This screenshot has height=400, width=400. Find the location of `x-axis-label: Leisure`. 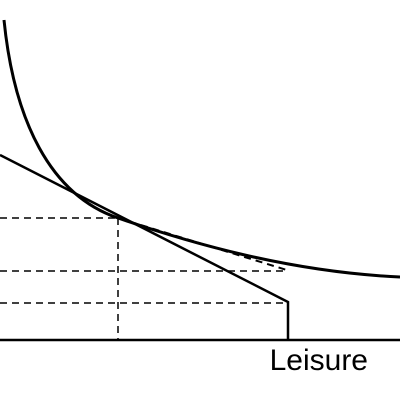

x-axis-label: Leisure is located at coordinates (319, 360).